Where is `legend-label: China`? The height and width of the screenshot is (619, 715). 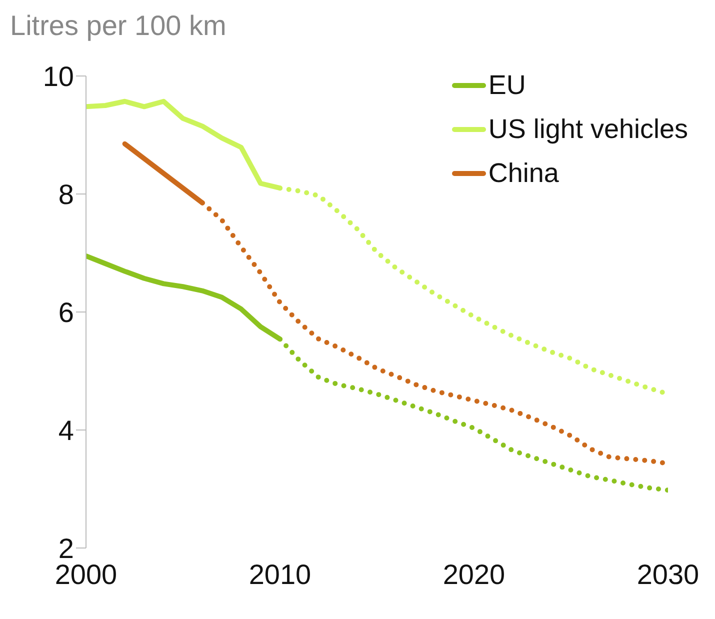
legend-label: China is located at coordinates (523, 173).